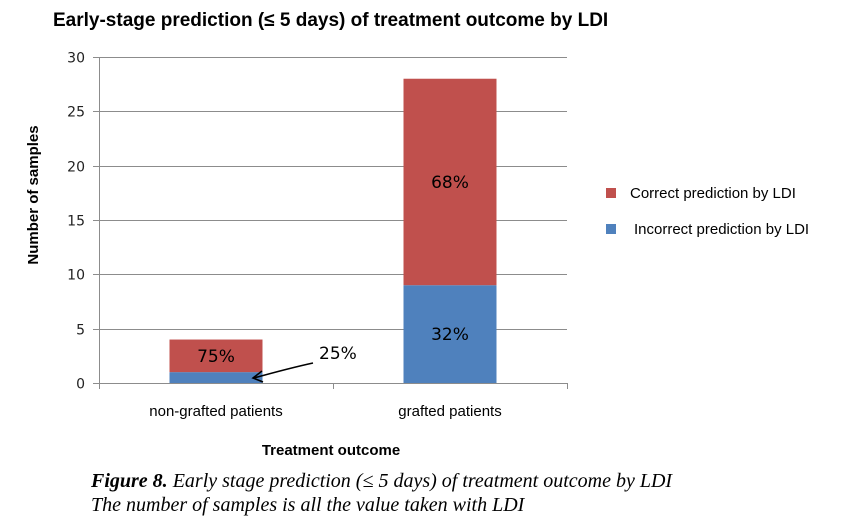 The image size is (857, 522). What do you see at coordinates (449, 411) in the screenshot?
I see `x-category-label: grafted patients` at bounding box center [449, 411].